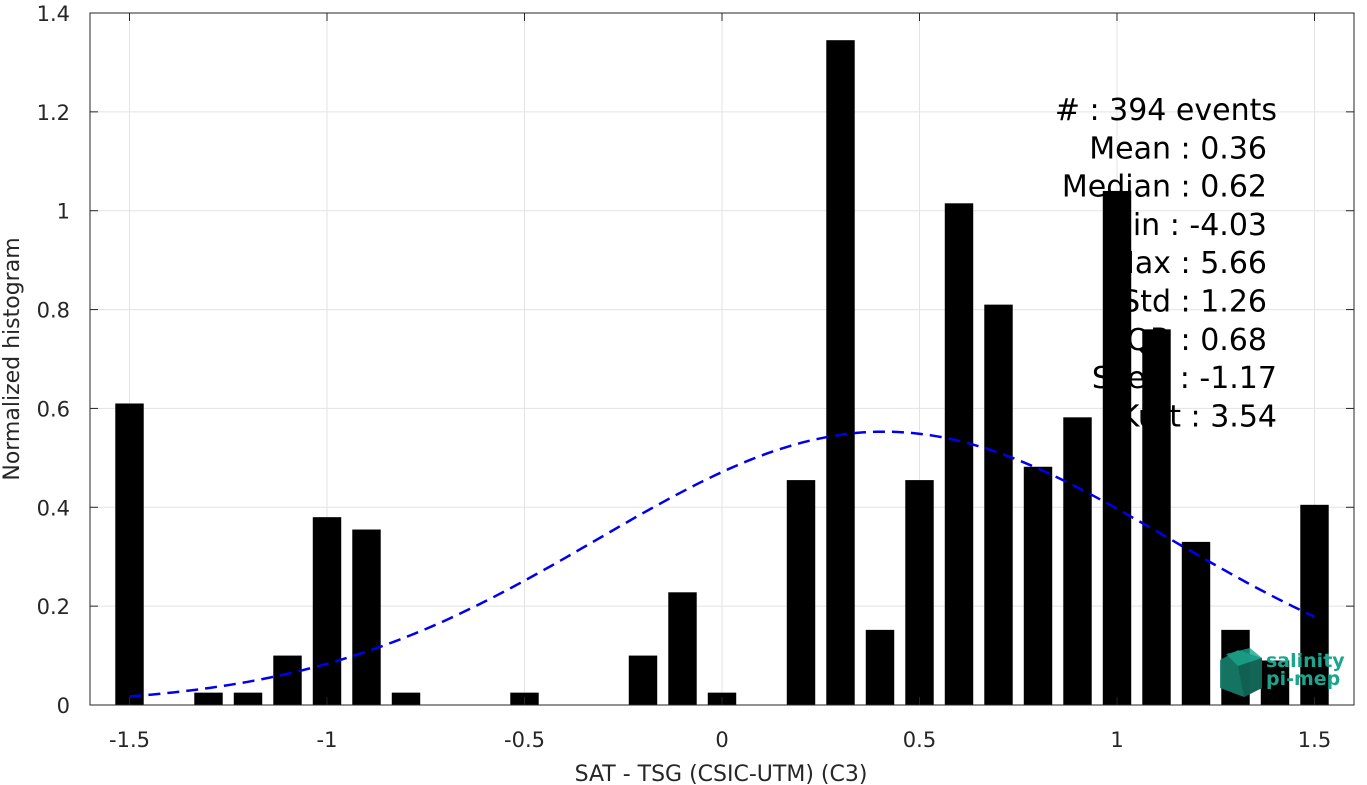  I want to click on logo-cube-icon, so click(1241, 672).